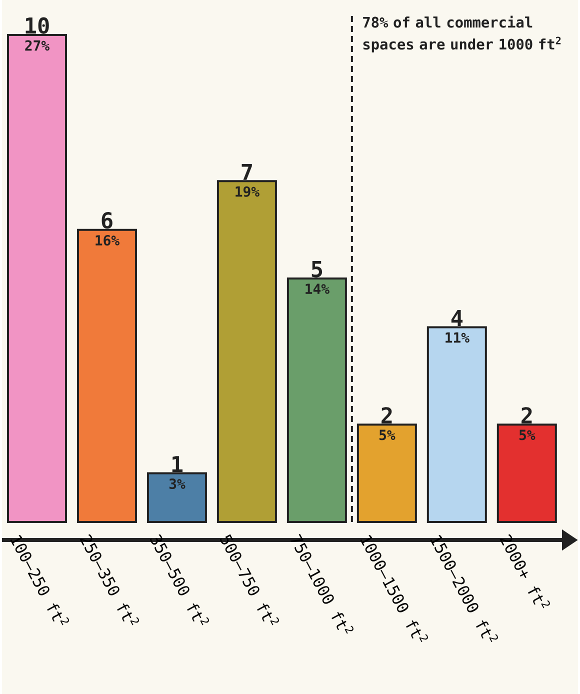 The height and width of the screenshot is (694, 580). I want to click on annotation: 3%, so click(177, 484).